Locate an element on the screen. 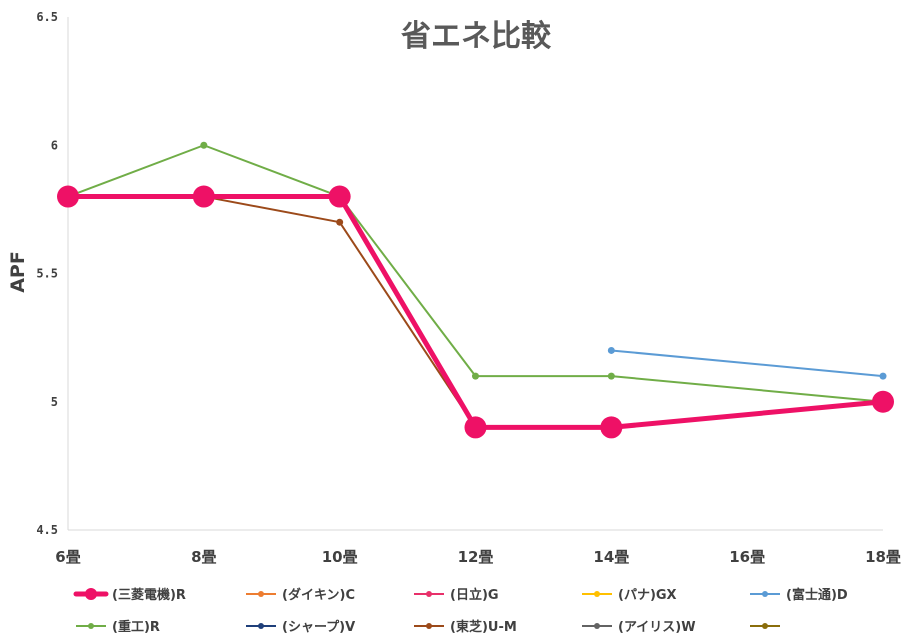  legend-item: (ダイキン)C is located at coordinates (300, 595).